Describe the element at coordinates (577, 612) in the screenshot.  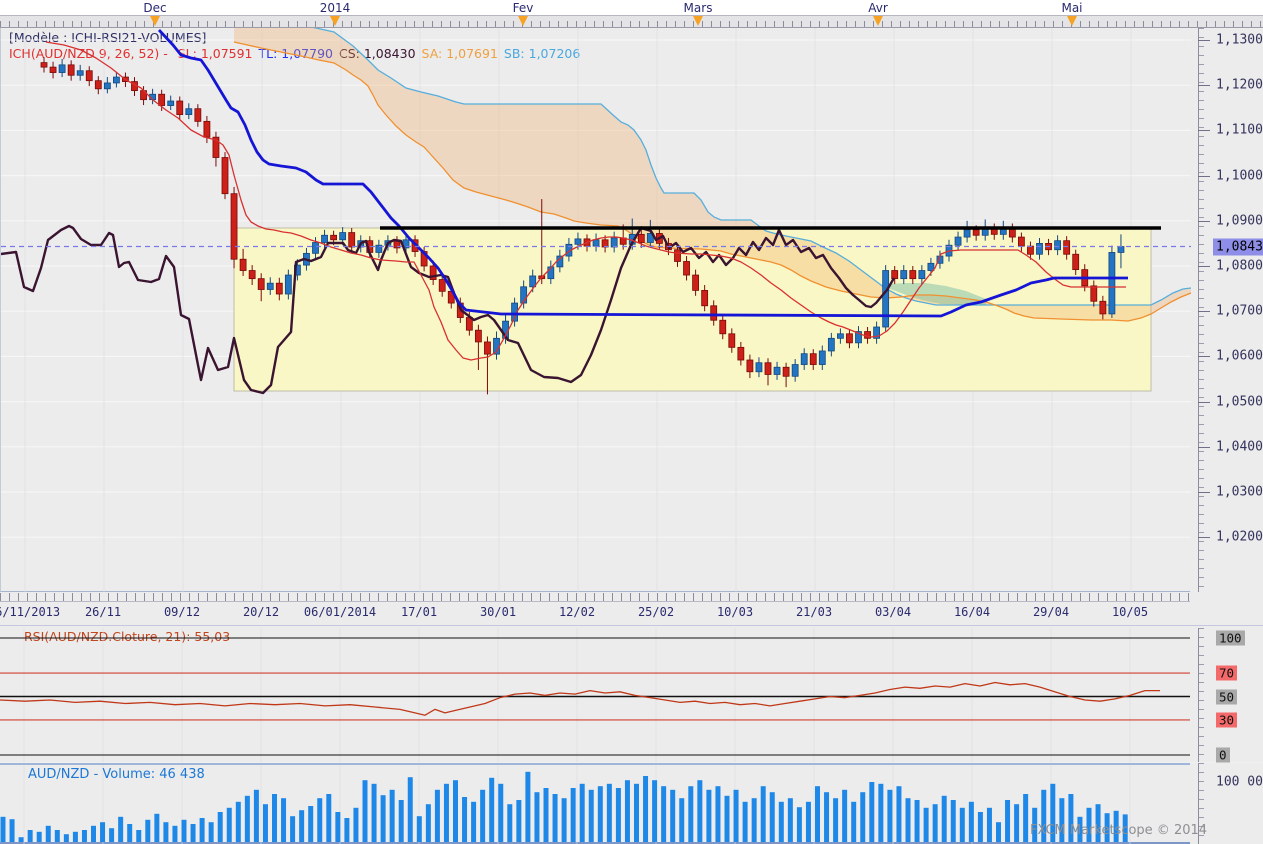
I see `date-tick-label: 12/02` at that location.